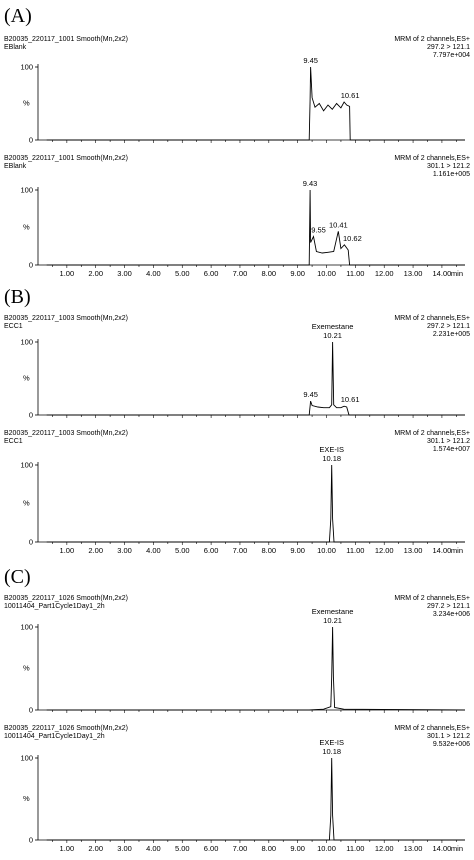  Describe the element at coordinates (332, 335) in the screenshot. I see `peak-rt-label: 10.21` at that location.